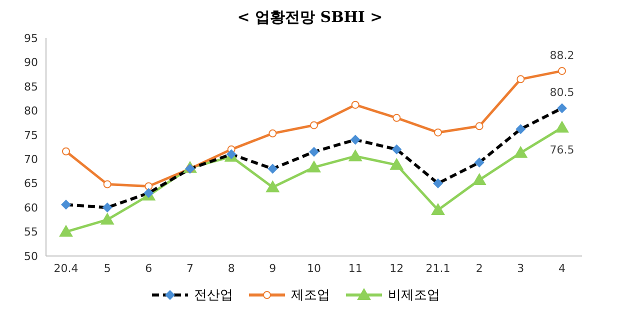 The width and height of the screenshot is (620, 312). What do you see at coordinates (562, 55) in the screenshot?
I see `data-label: 88.2` at bounding box center [562, 55].